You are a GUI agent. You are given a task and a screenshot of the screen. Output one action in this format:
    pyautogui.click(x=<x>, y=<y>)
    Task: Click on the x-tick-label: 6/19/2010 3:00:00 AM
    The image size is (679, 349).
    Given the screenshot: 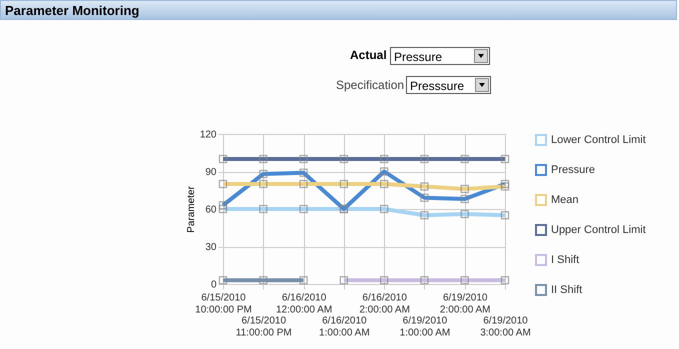 What is the action you would take?
    pyautogui.click(x=505, y=327)
    